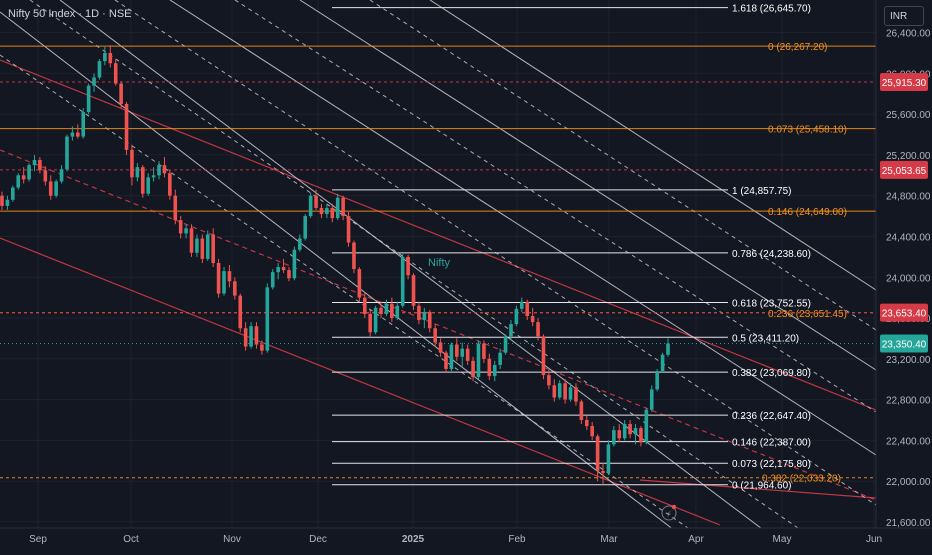 The width and height of the screenshot is (932, 555). I want to click on time-axis, so click(466, 539).